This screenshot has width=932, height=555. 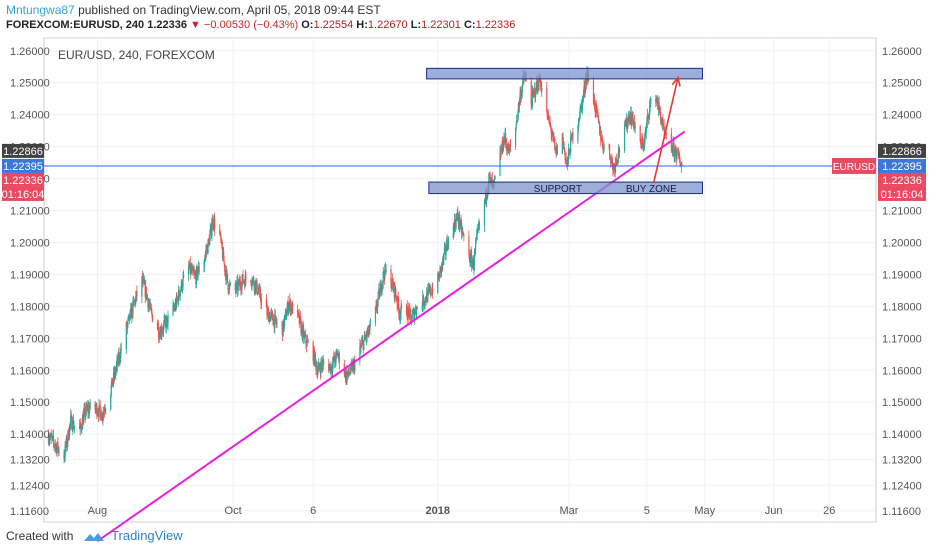 What do you see at coordinates (147, 535) in the screenshot?
I see `tradingview-brand: TradingView` at bounding box center [147, 535].